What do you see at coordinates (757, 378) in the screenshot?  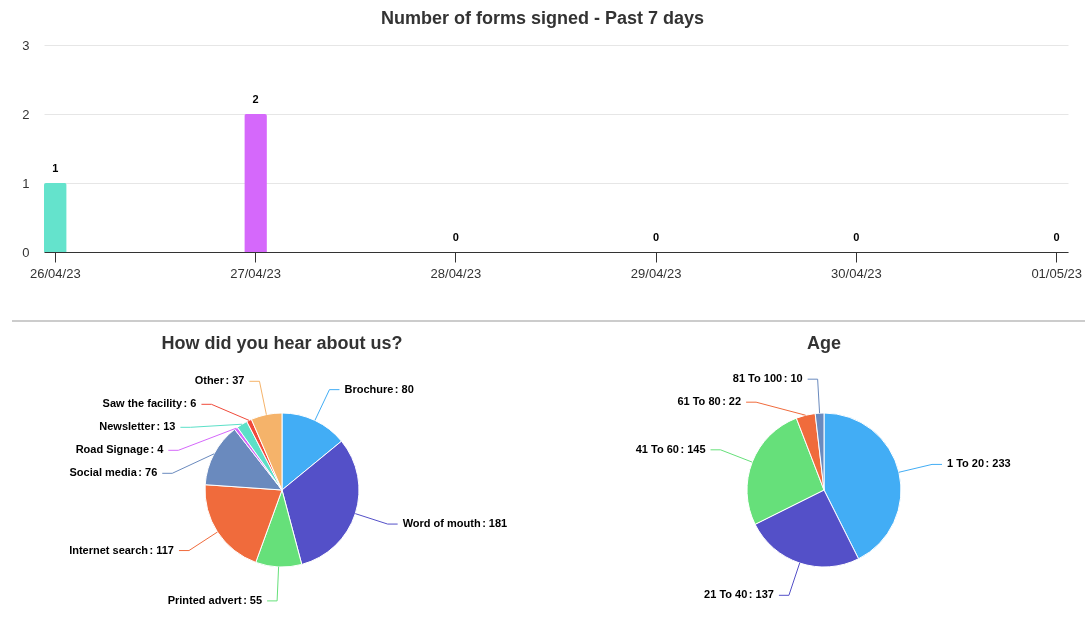 I see `slice-label: 81 To 100` at bounding box center [757, 378].